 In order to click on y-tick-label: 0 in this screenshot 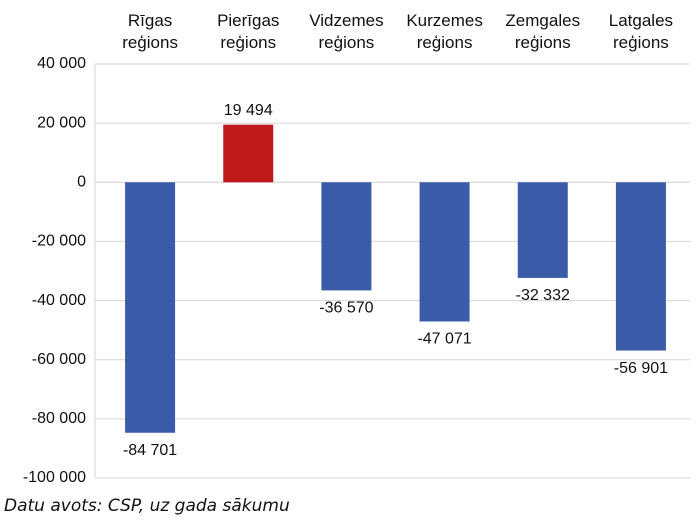, I will do `click(81, 182)`.